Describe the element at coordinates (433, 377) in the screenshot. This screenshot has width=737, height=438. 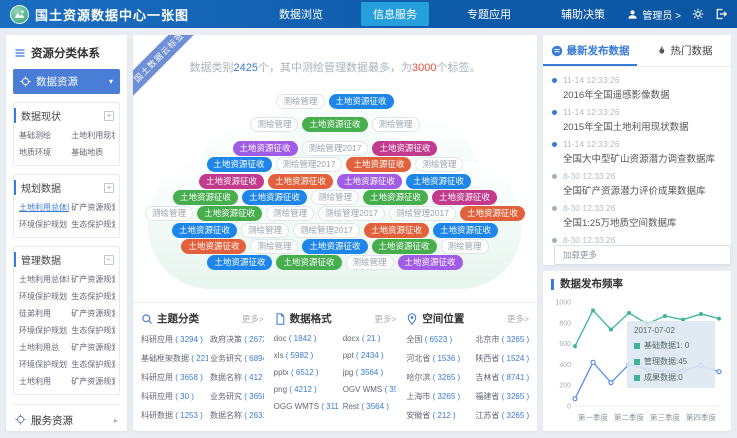
I see `stat-item: 哈尔滨 ( 3265 )` at that location.